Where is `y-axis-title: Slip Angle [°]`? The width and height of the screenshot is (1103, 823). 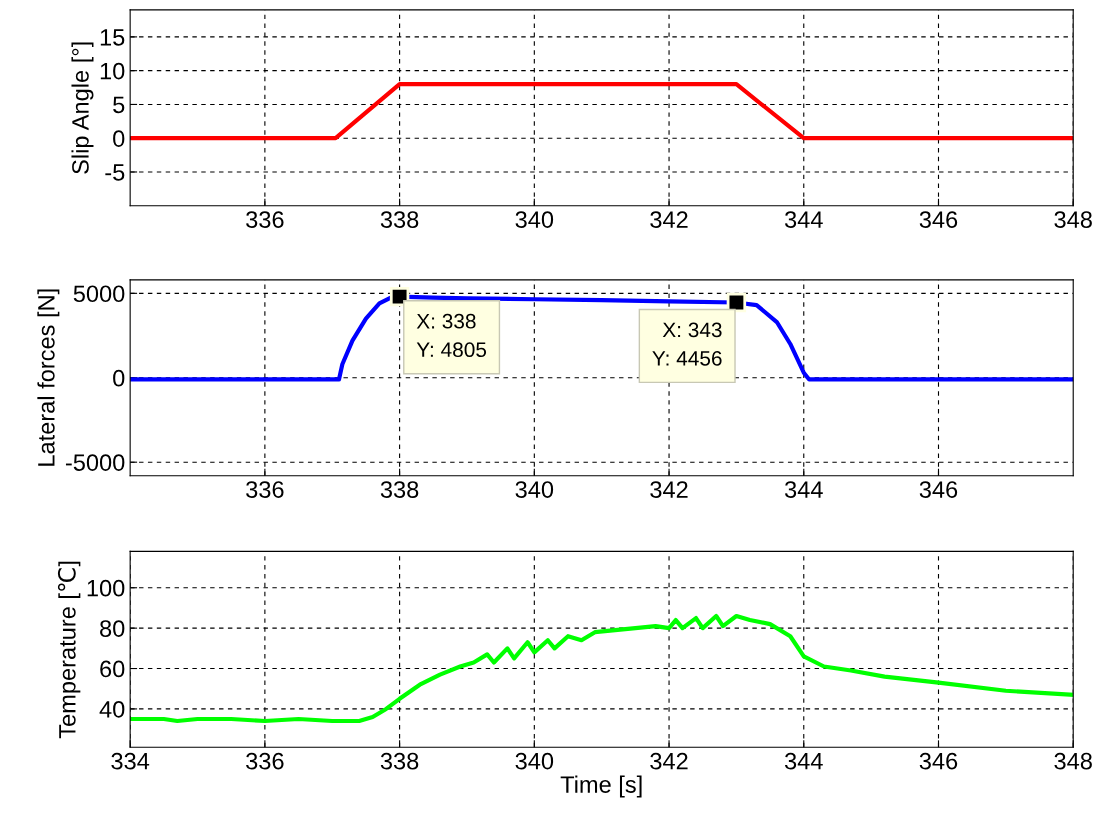 y-axis-title: Slip Angle [°] is located at coordinates (82, 108).